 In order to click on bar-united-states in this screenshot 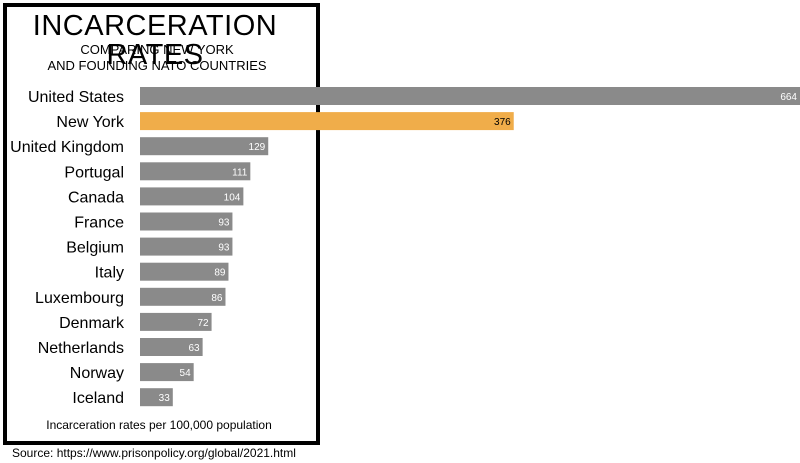, I will do `click(470, 96)`.